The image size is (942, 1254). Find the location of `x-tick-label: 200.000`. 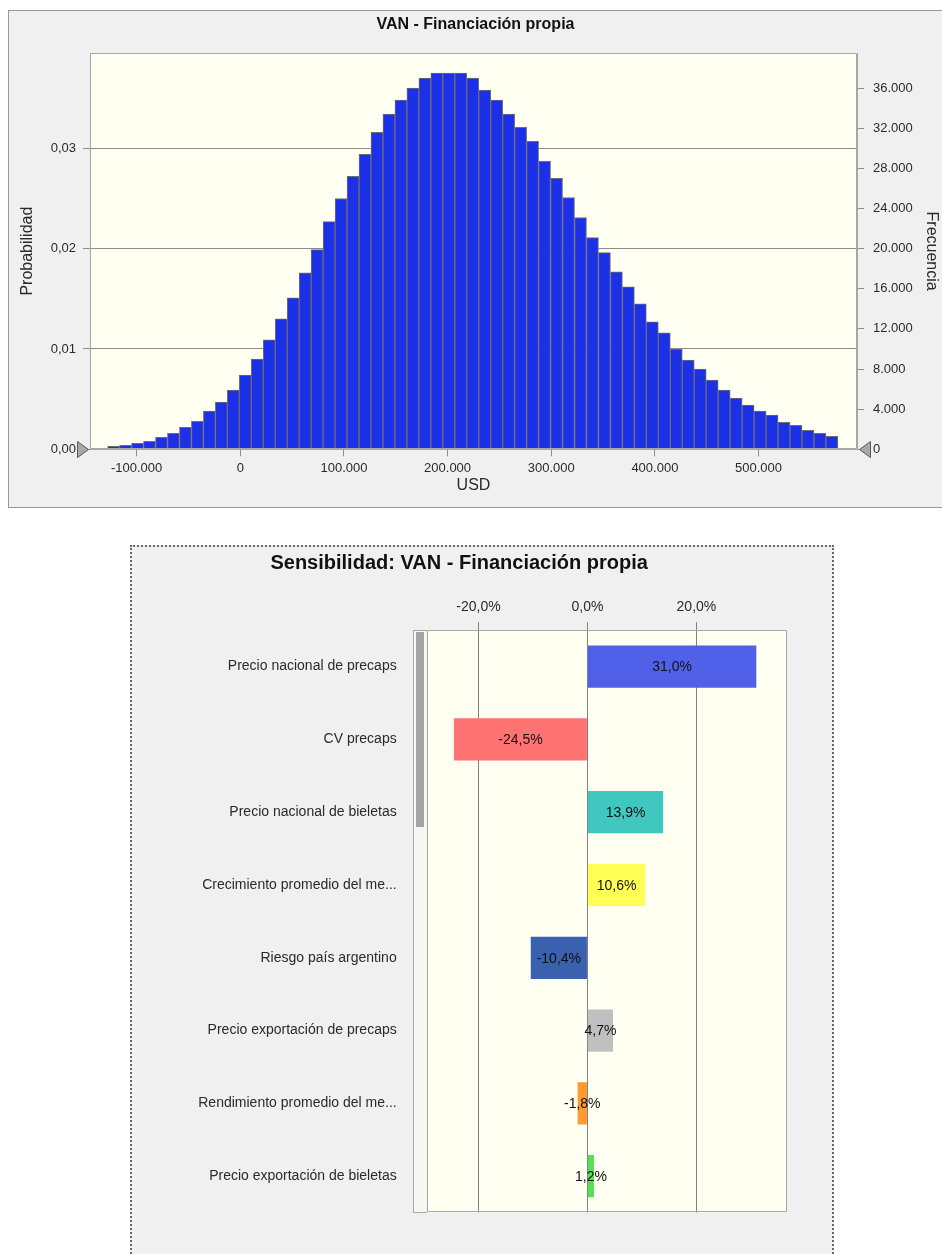

x-tick-label: 200.000 is located at coordinates (448, 467).